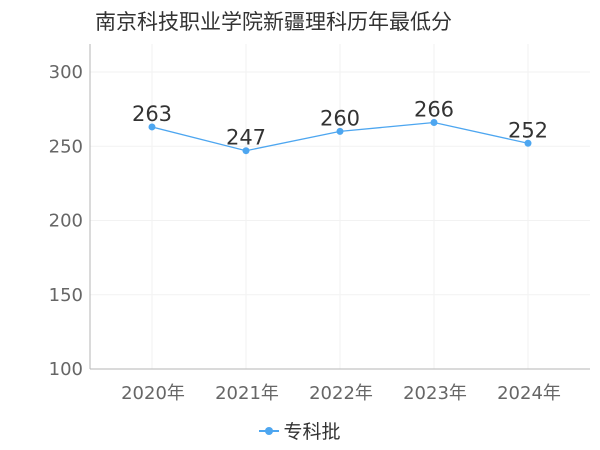 This screenshot has width=600, height=450. I want to click on x-tick-label: 2024年, so click(529, 393).